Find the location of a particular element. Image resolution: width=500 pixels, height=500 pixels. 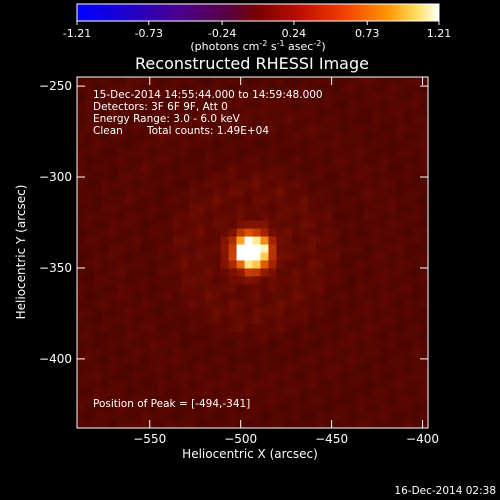

colorbar-units-label: (photons cm-2 s-1 asec-2) is located at coordinates (257, 46).